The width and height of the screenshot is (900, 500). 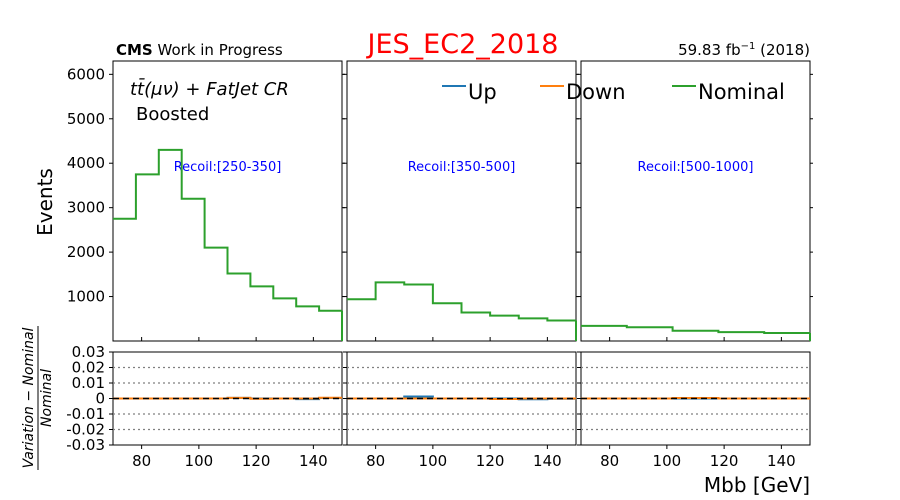 I want to click on region-label-line1: tt̄(μν) + FatJet CR, so click(x=209, y=89).